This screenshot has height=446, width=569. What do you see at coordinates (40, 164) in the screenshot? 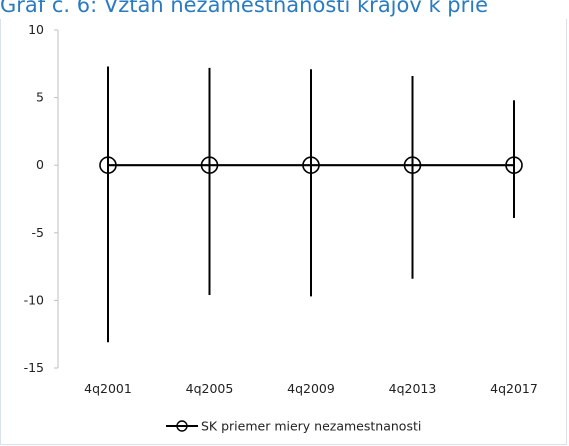
I see `y-tick-label: 0` at bounding box center [40, 164].